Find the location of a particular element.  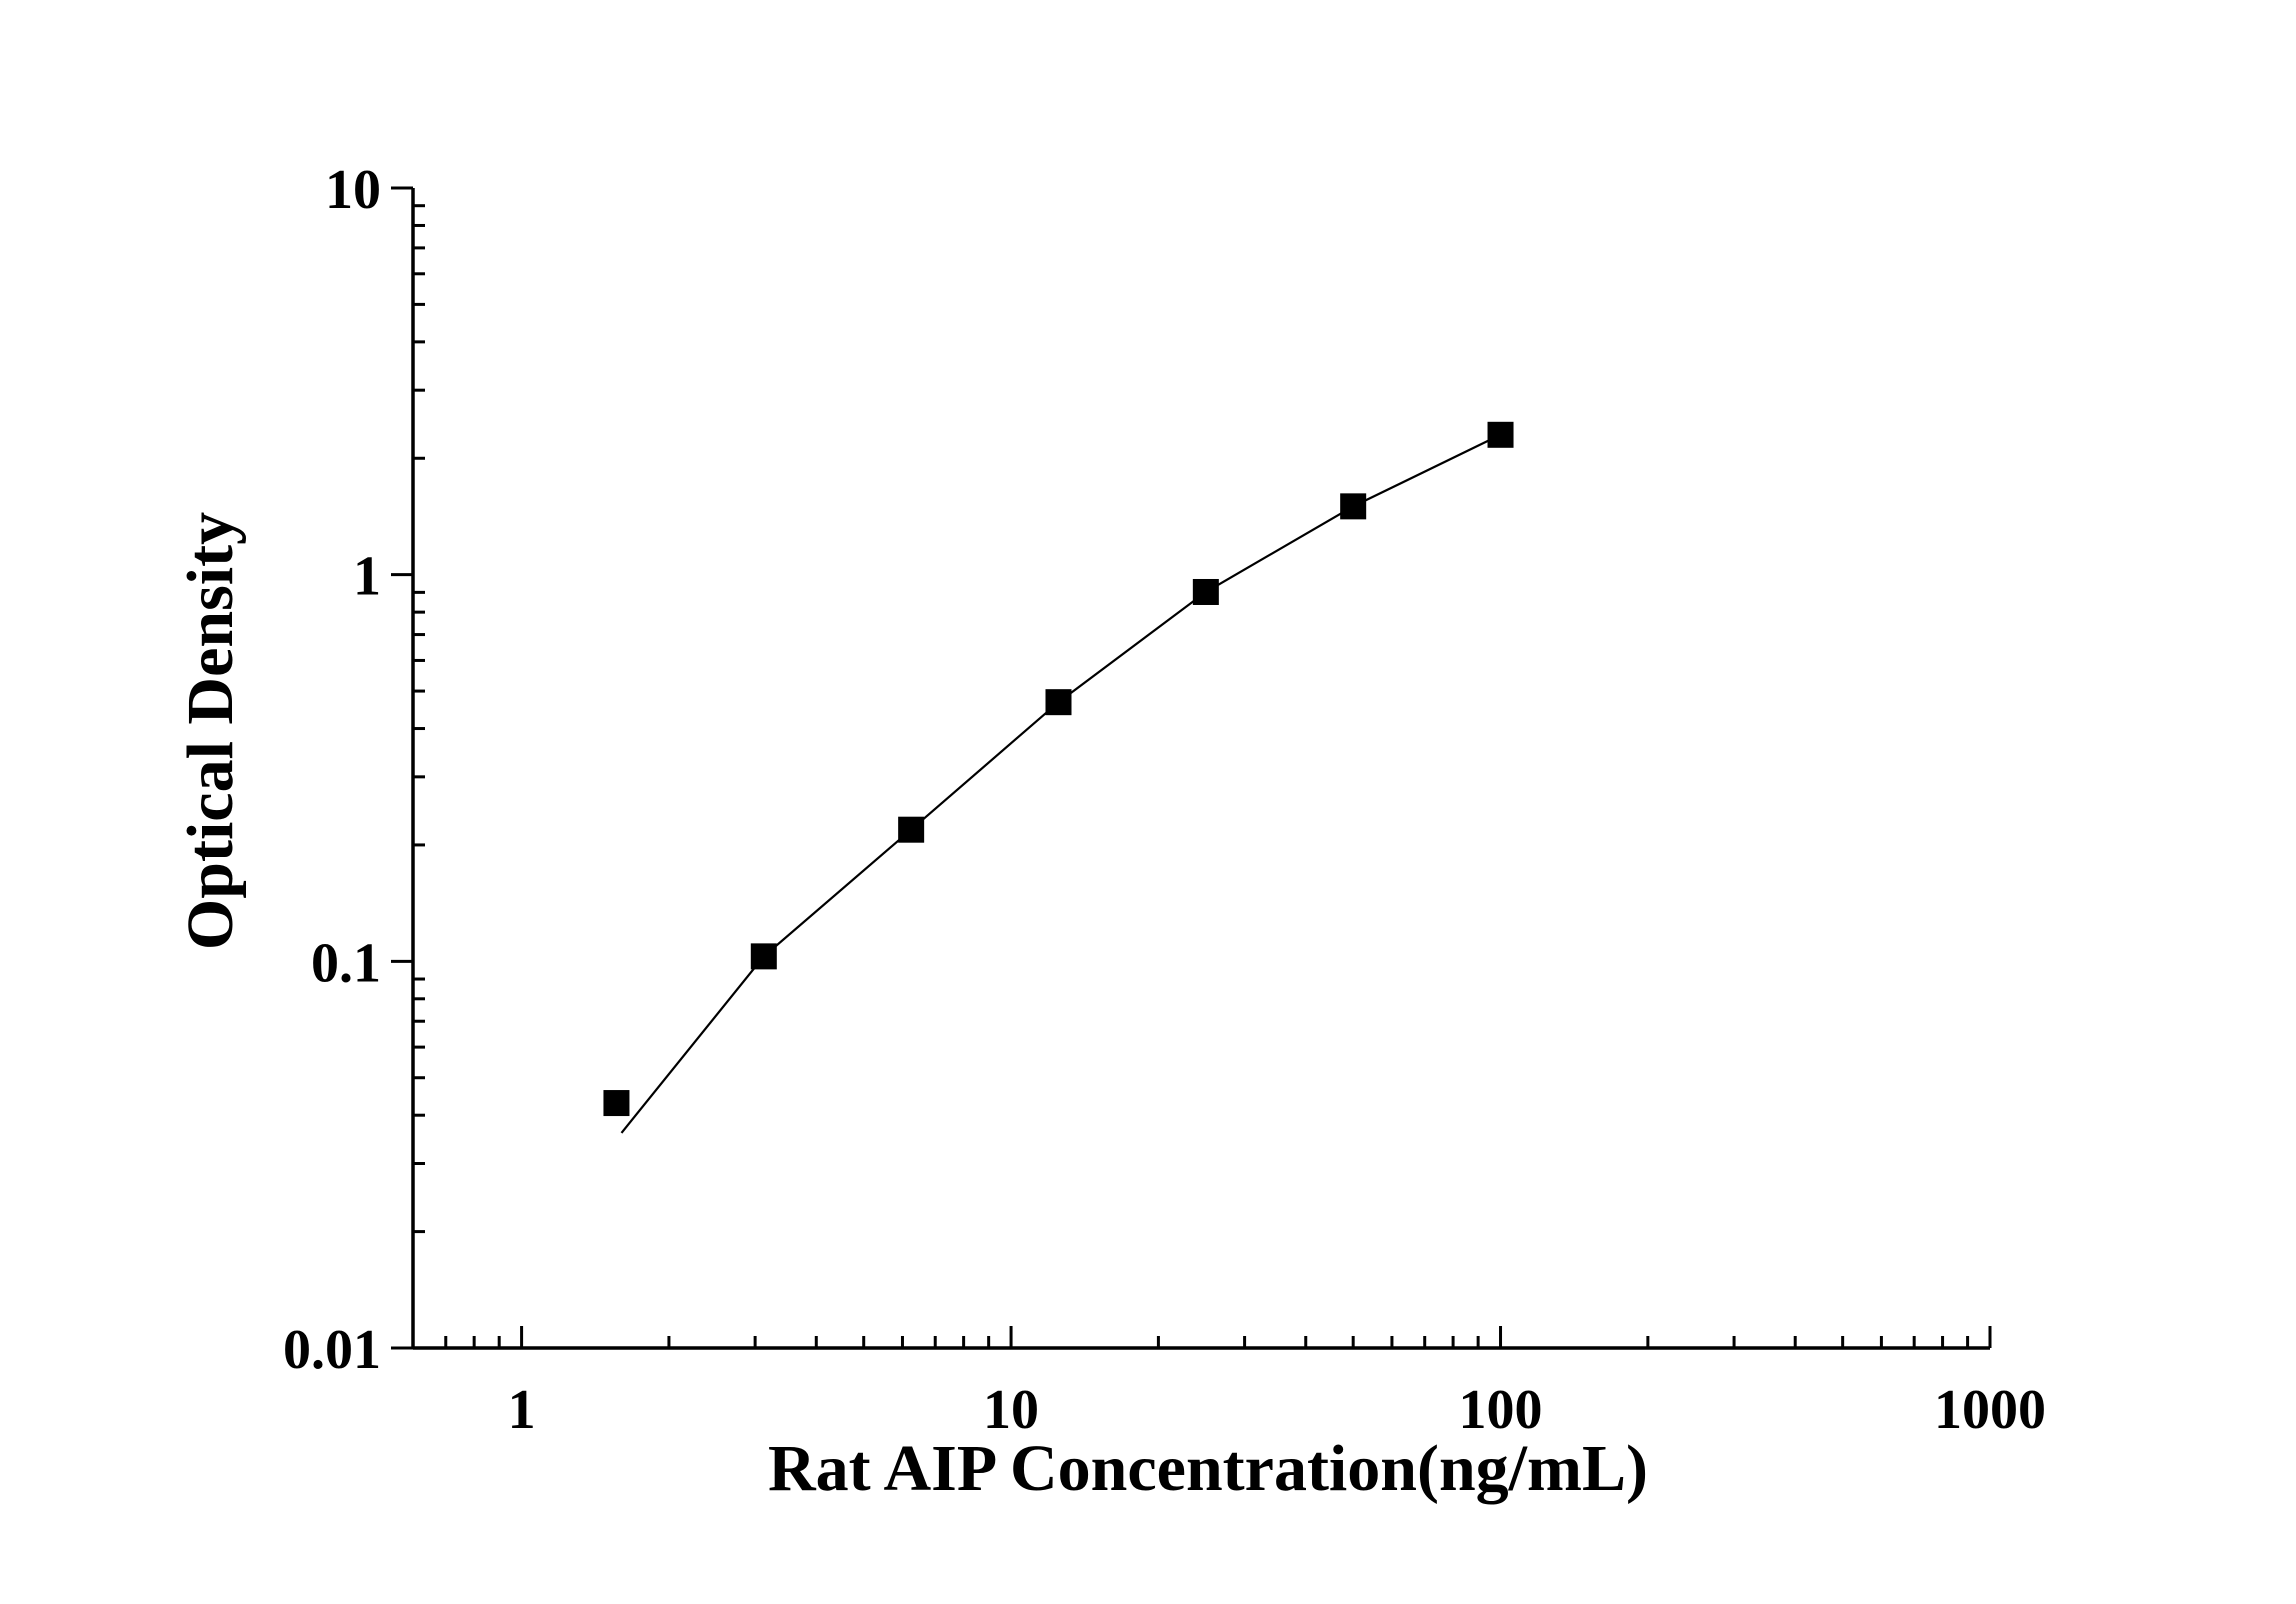

x-tick-label: 1 is located at coordinates (522, 1410).